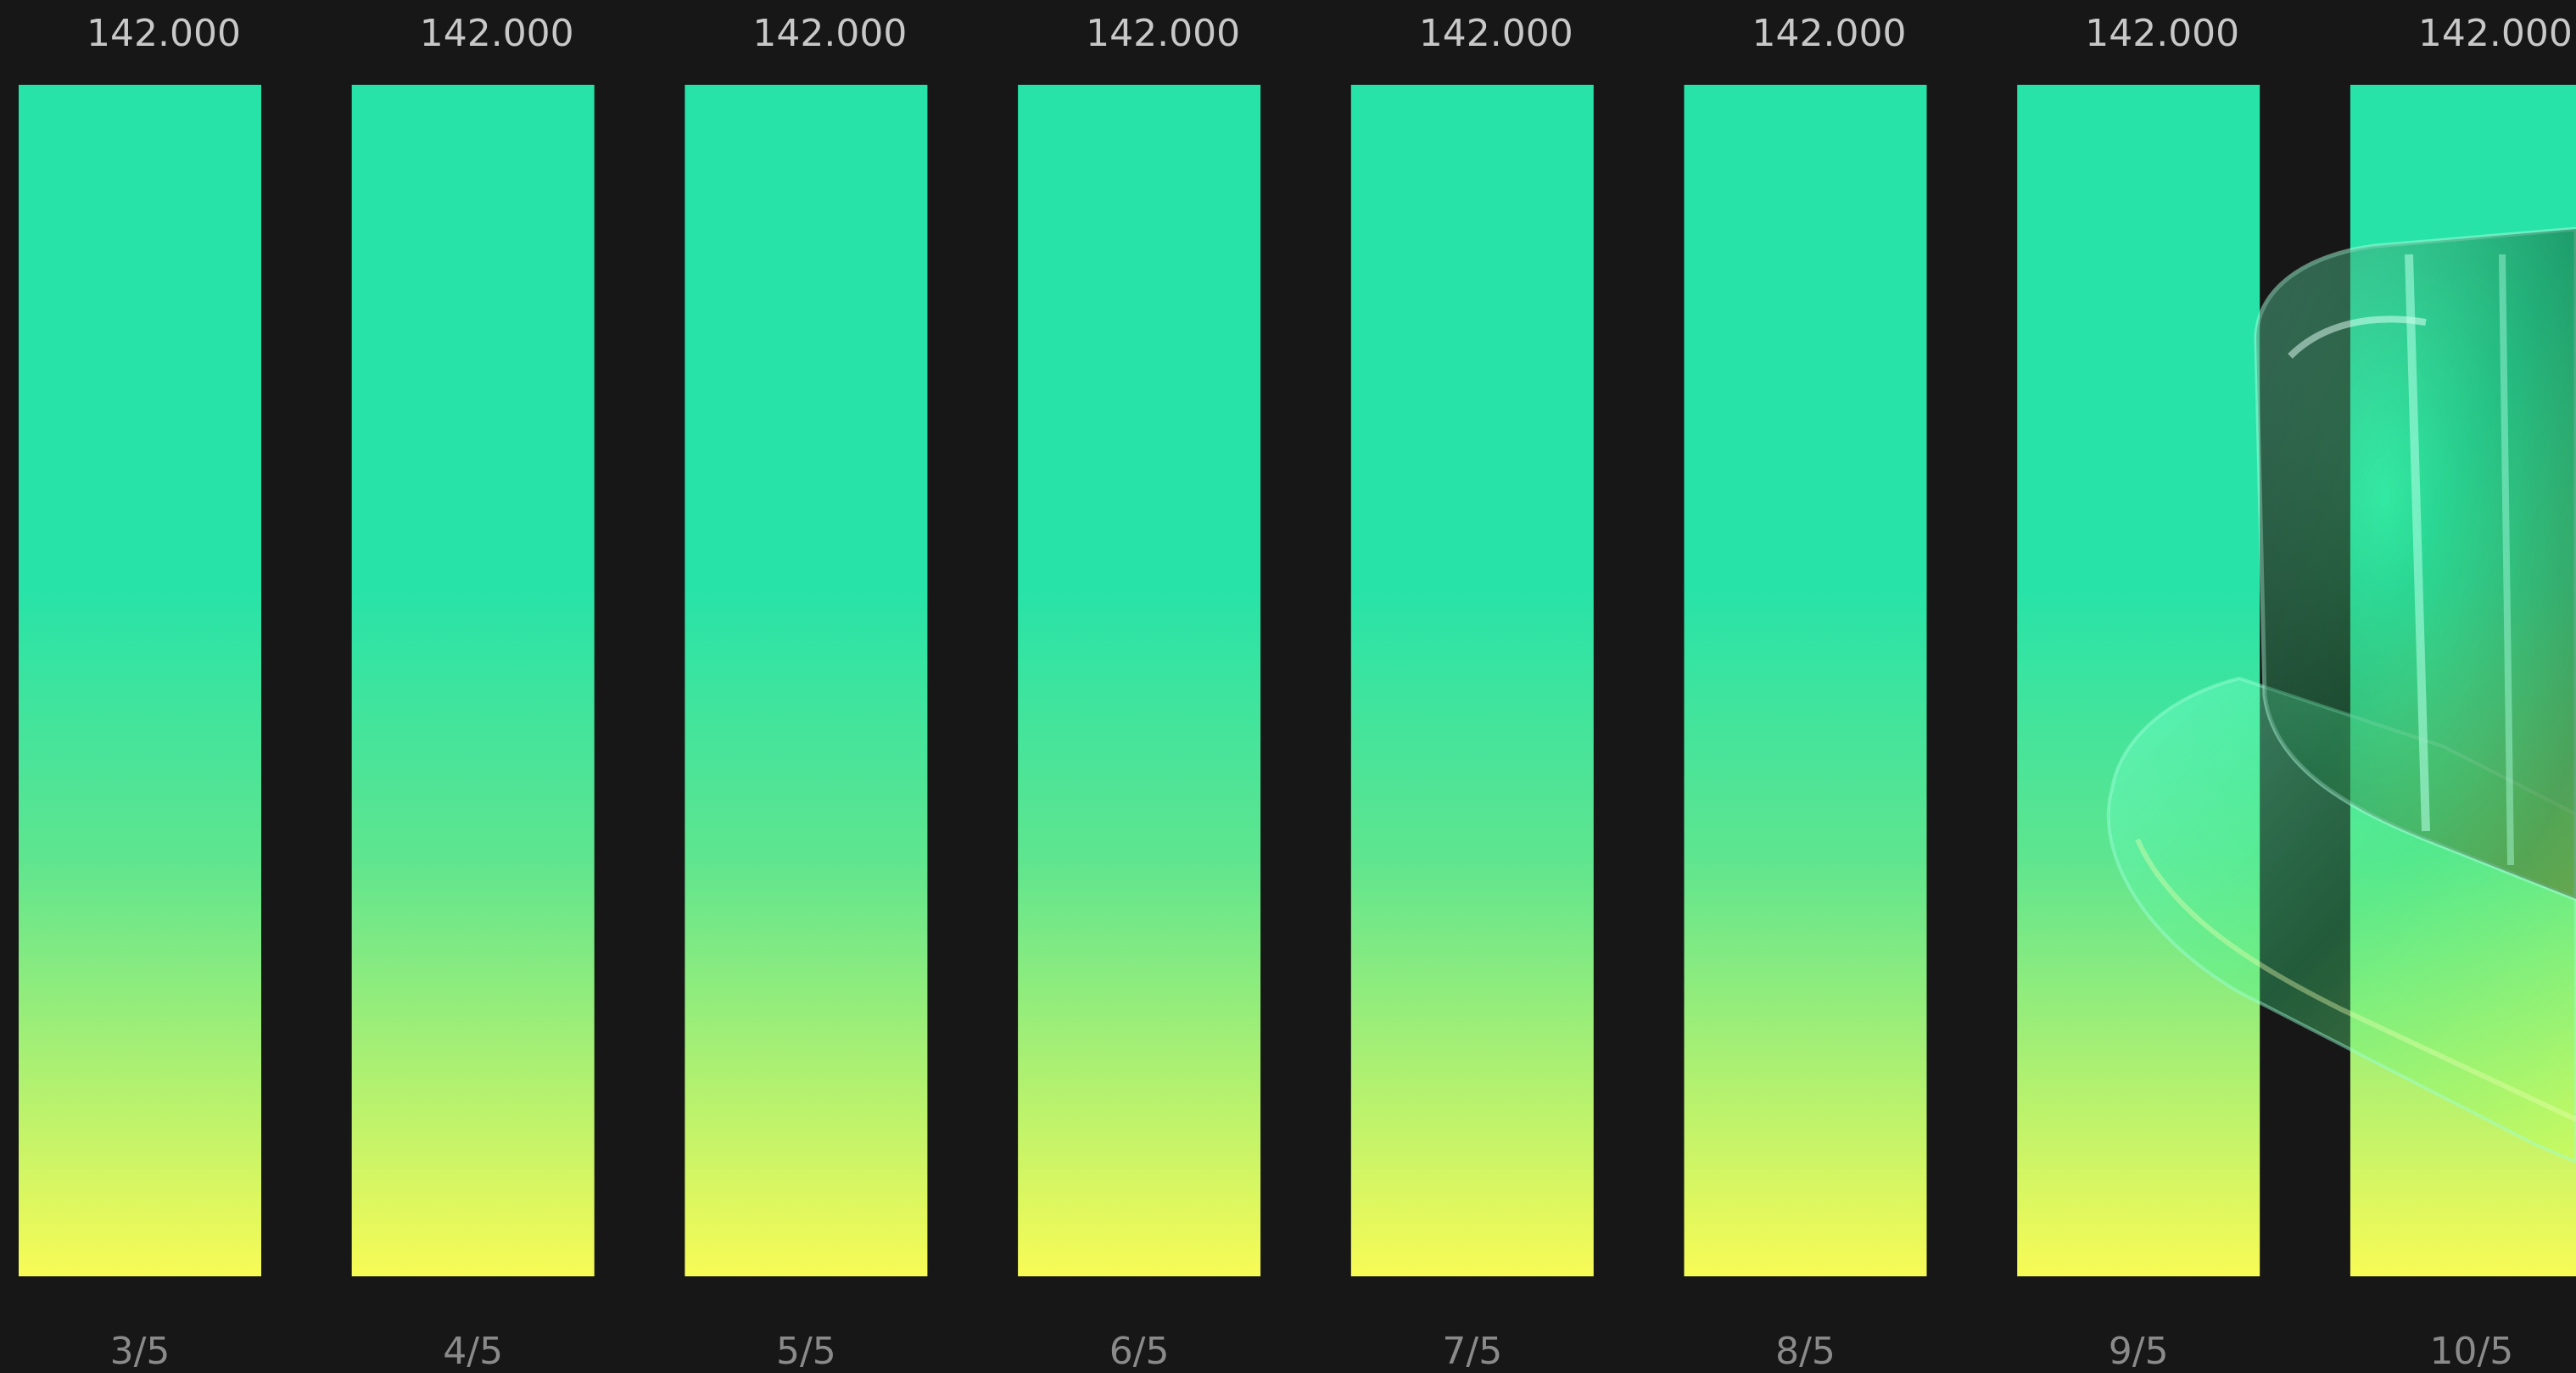  What do you see at coordinates (140, 1351) in the screenshot?
I see `x-tick-label: 3/5` at bounding box center [140, 1351].